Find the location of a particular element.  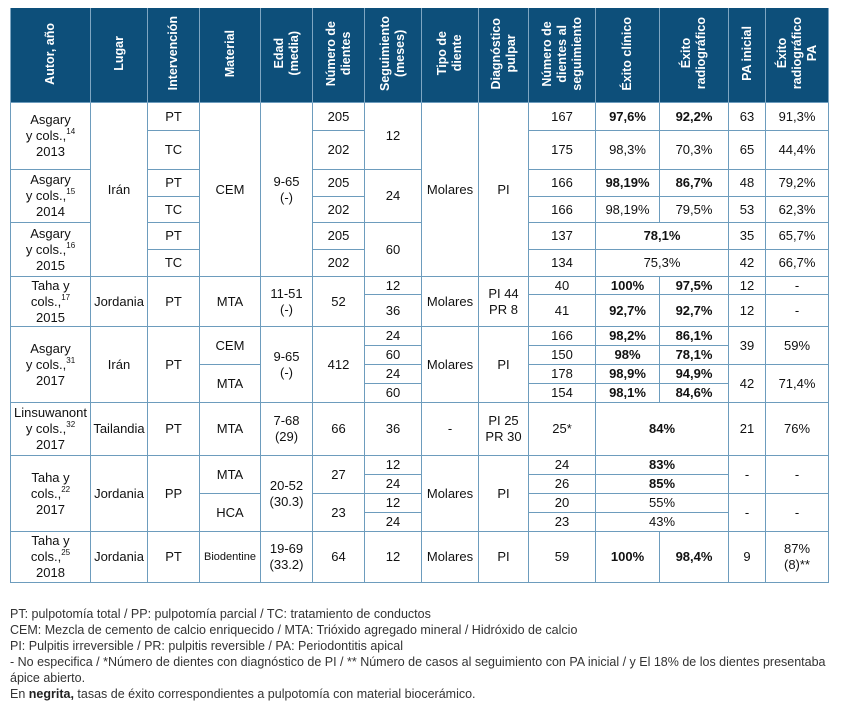

table-cell: 412 is located at coordinates (338, 364).